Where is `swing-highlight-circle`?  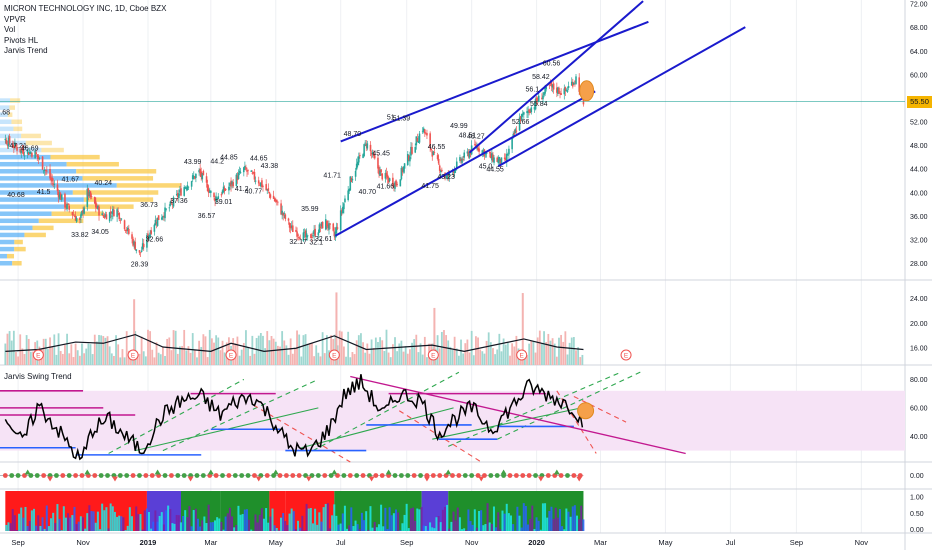 swing-highlight-circle is located at coordinates (586, 411).